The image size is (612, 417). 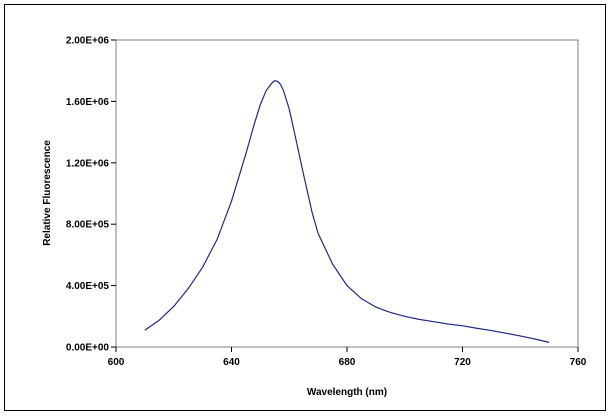 I want to click on x-tick-label: 720, so click(x=462, y=362).